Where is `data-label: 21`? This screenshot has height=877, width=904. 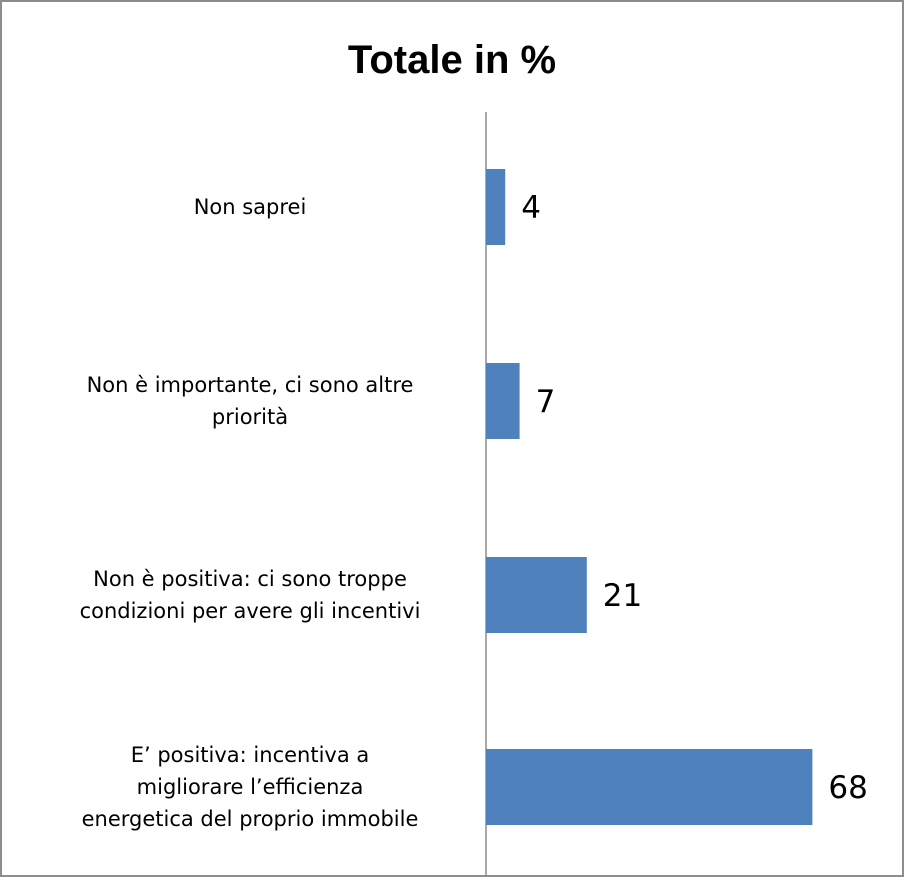 data-label: 21 is located at coordinates (622, 596).